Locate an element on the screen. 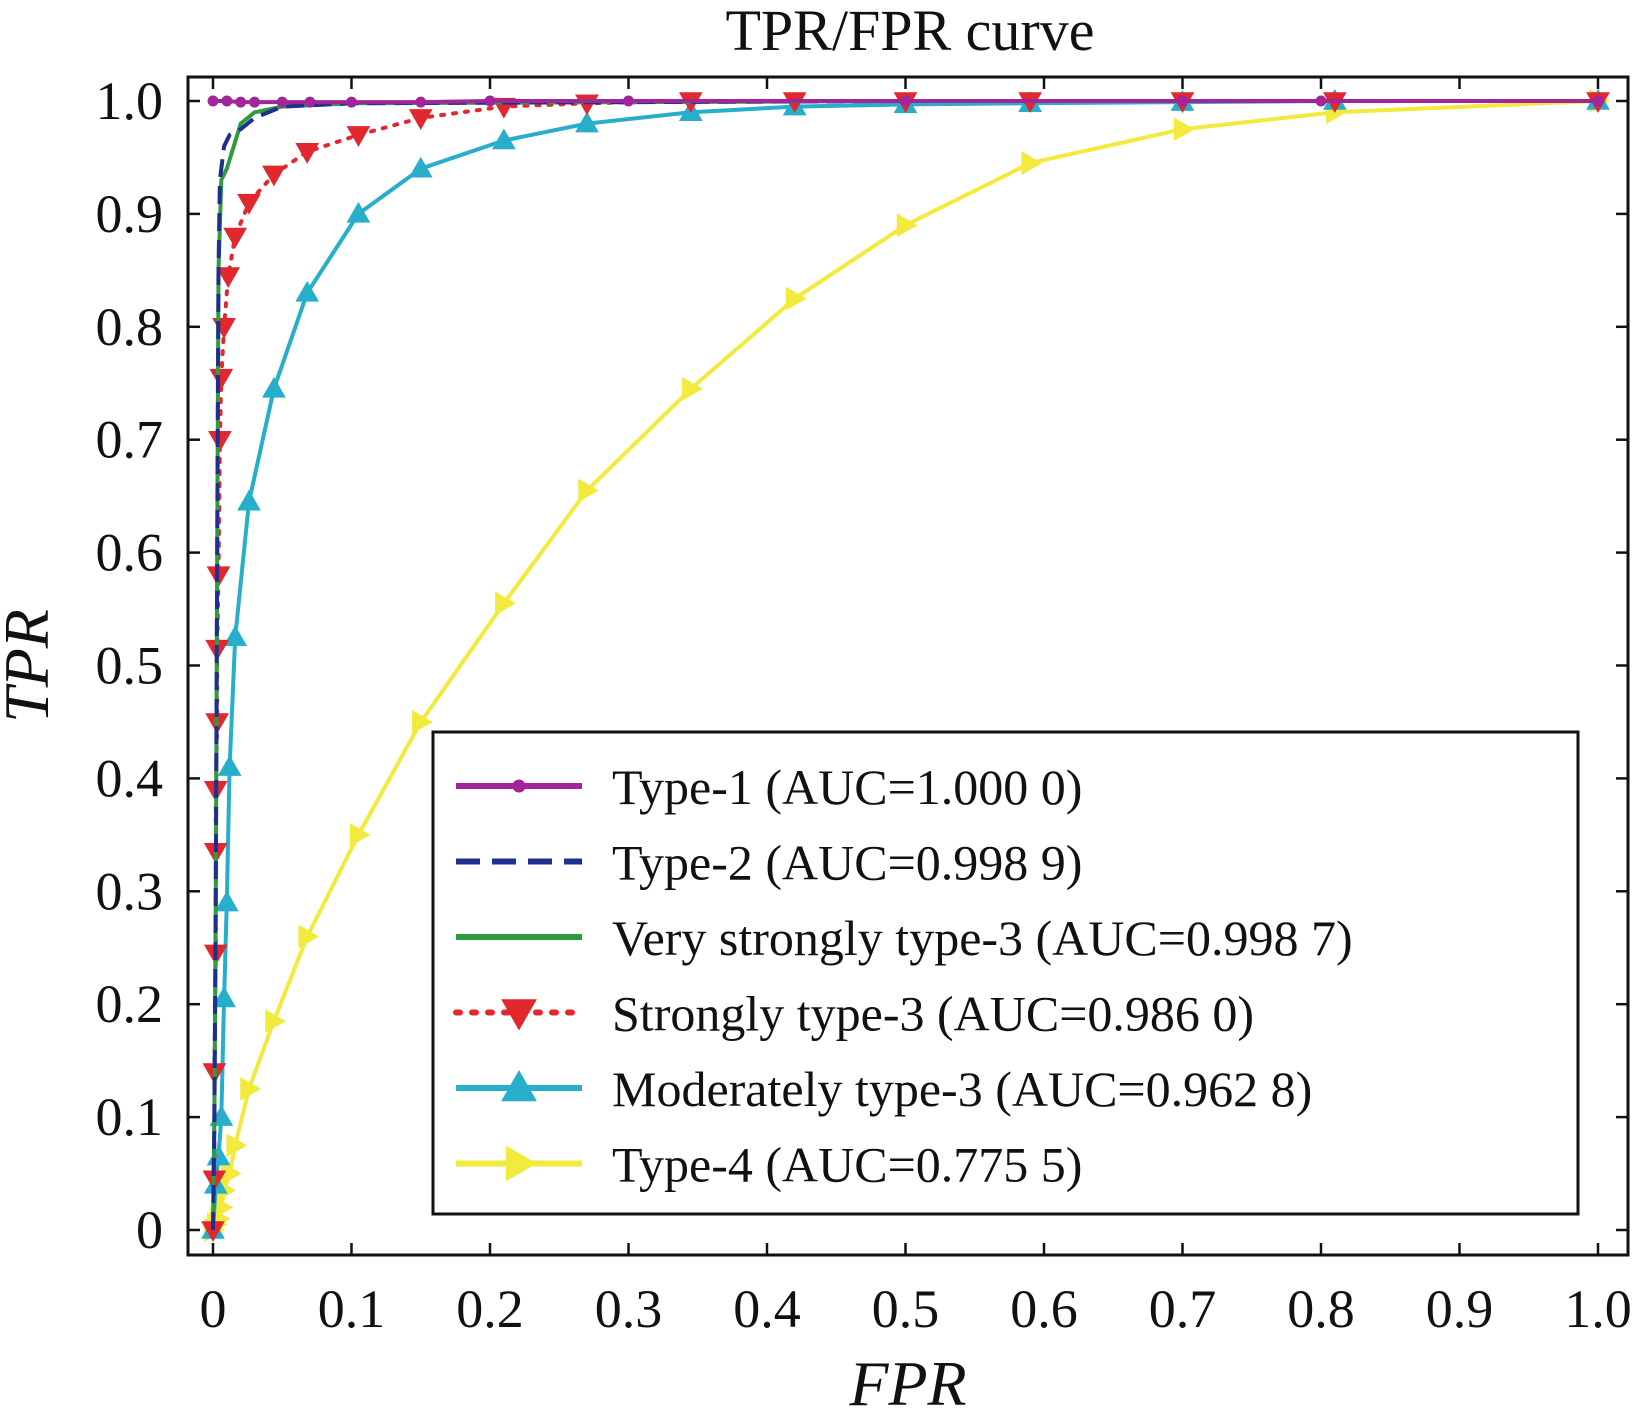  legend-item: Strongly type-3 (AUC=0.986 0) is located at coordinates (853, 1014).